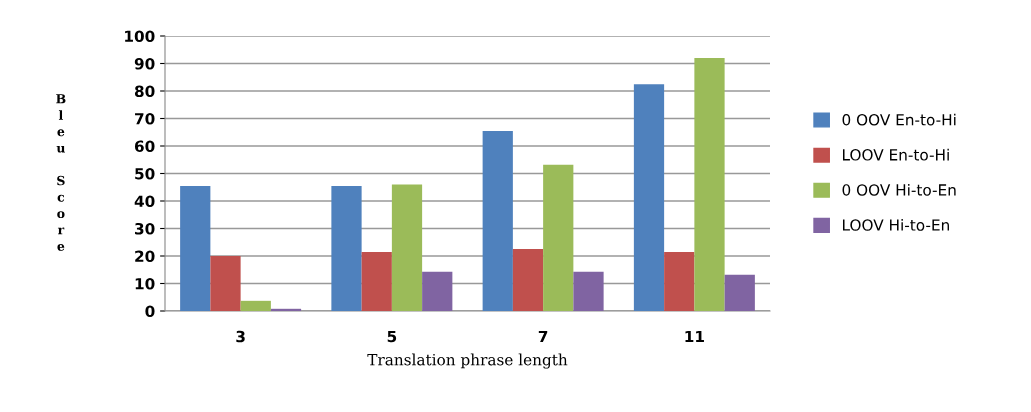 The height and width of the screenshot is (412, 1031). Describe the element at coordinates (145, 256) in the screenshot. I see `y-tick-label: 20` at that location.